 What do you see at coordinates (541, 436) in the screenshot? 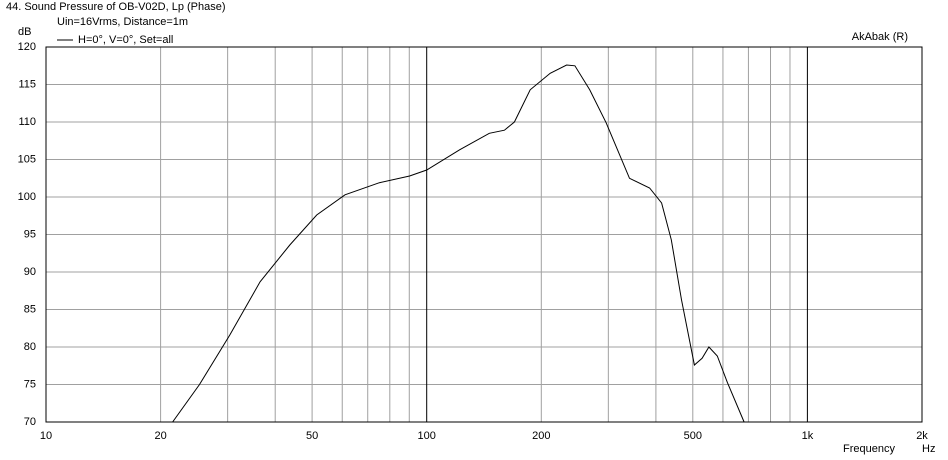
I see `x-tick-label: 200` at bounding box center [541, 436].